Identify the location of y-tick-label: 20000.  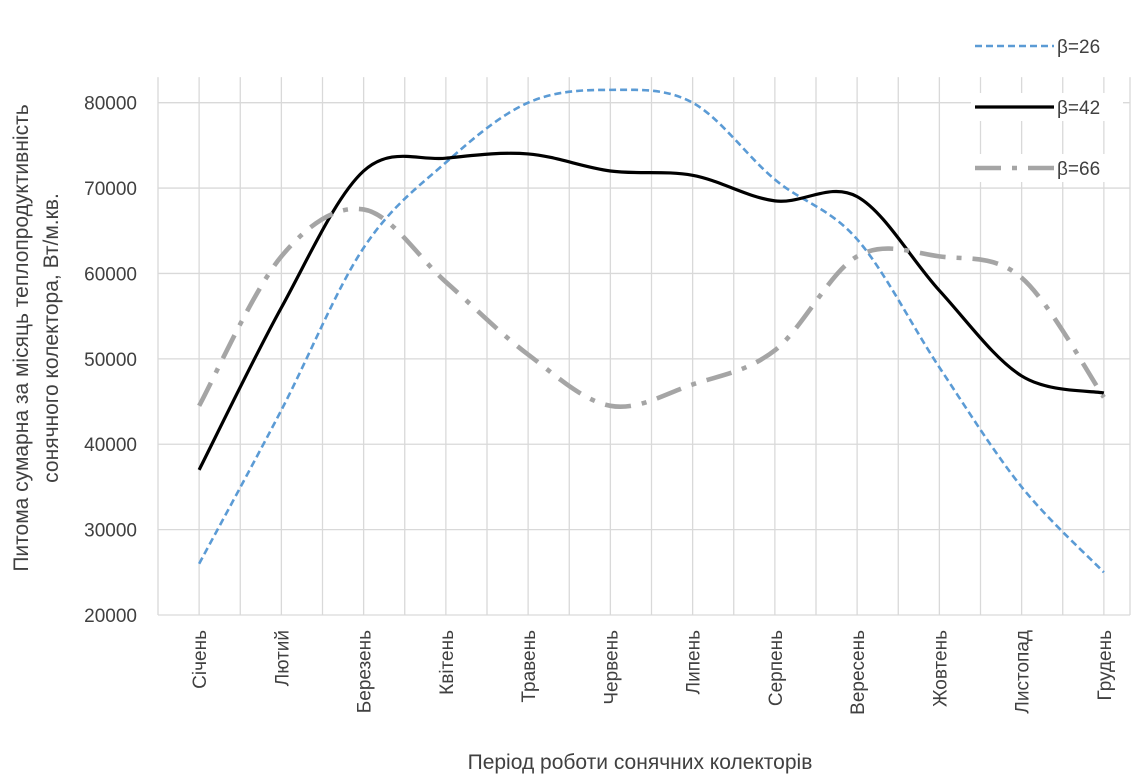
(110, 616).